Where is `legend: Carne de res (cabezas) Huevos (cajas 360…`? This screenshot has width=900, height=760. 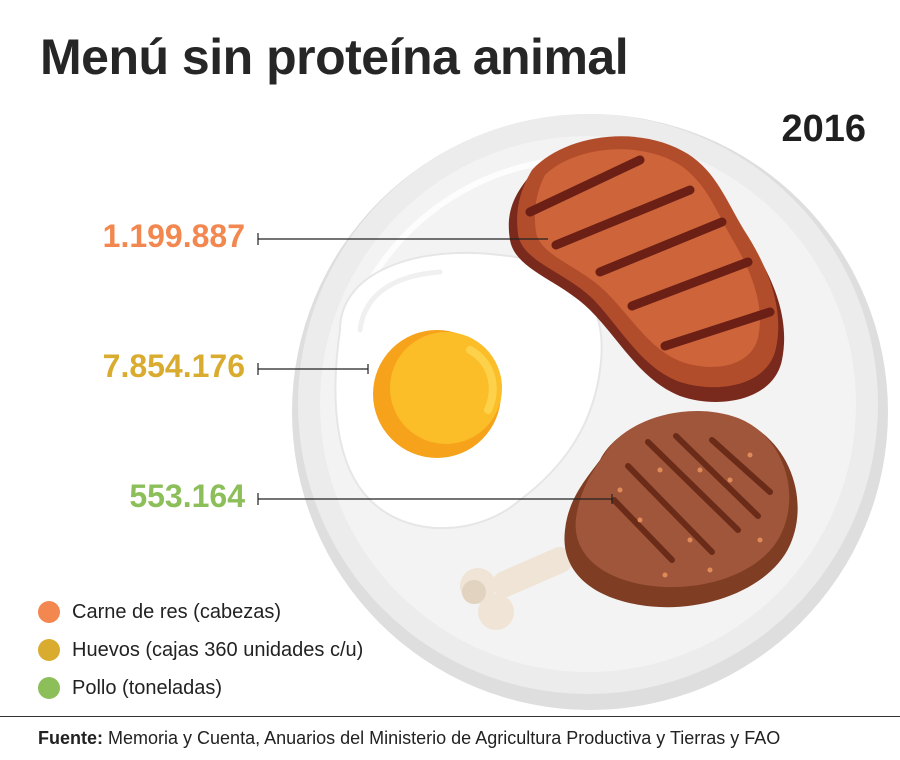
legend: Carne de res (cabezas) Huevos (cajas 360… is located at coordinates (200, 650).